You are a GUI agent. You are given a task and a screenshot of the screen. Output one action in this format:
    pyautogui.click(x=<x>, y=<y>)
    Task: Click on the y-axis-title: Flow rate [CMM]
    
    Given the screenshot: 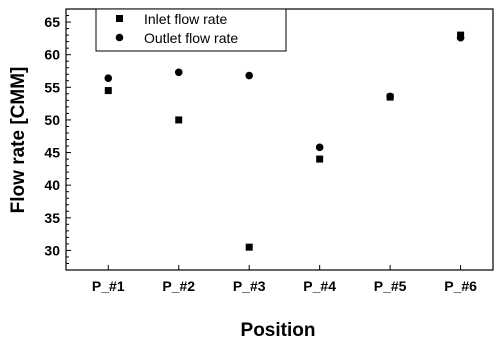 What is the action you would take?
    pyautogui.click(x=18, y=140)
    